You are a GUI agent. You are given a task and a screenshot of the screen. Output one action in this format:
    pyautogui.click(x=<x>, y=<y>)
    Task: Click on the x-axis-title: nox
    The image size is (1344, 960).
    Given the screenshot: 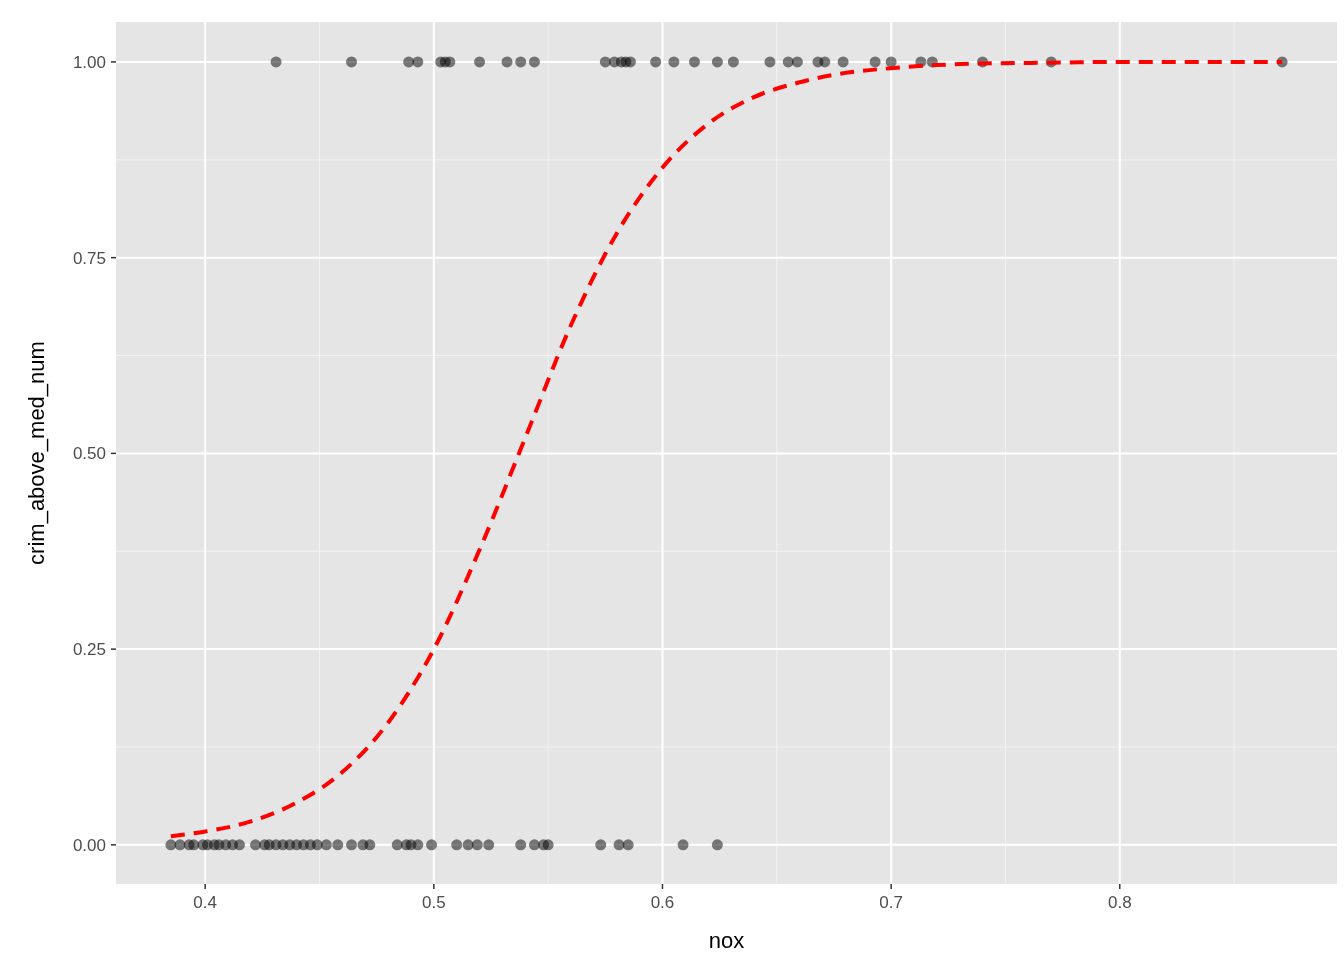 What is the action you would take?
    pyautogui.click(x=726, y=940)
    